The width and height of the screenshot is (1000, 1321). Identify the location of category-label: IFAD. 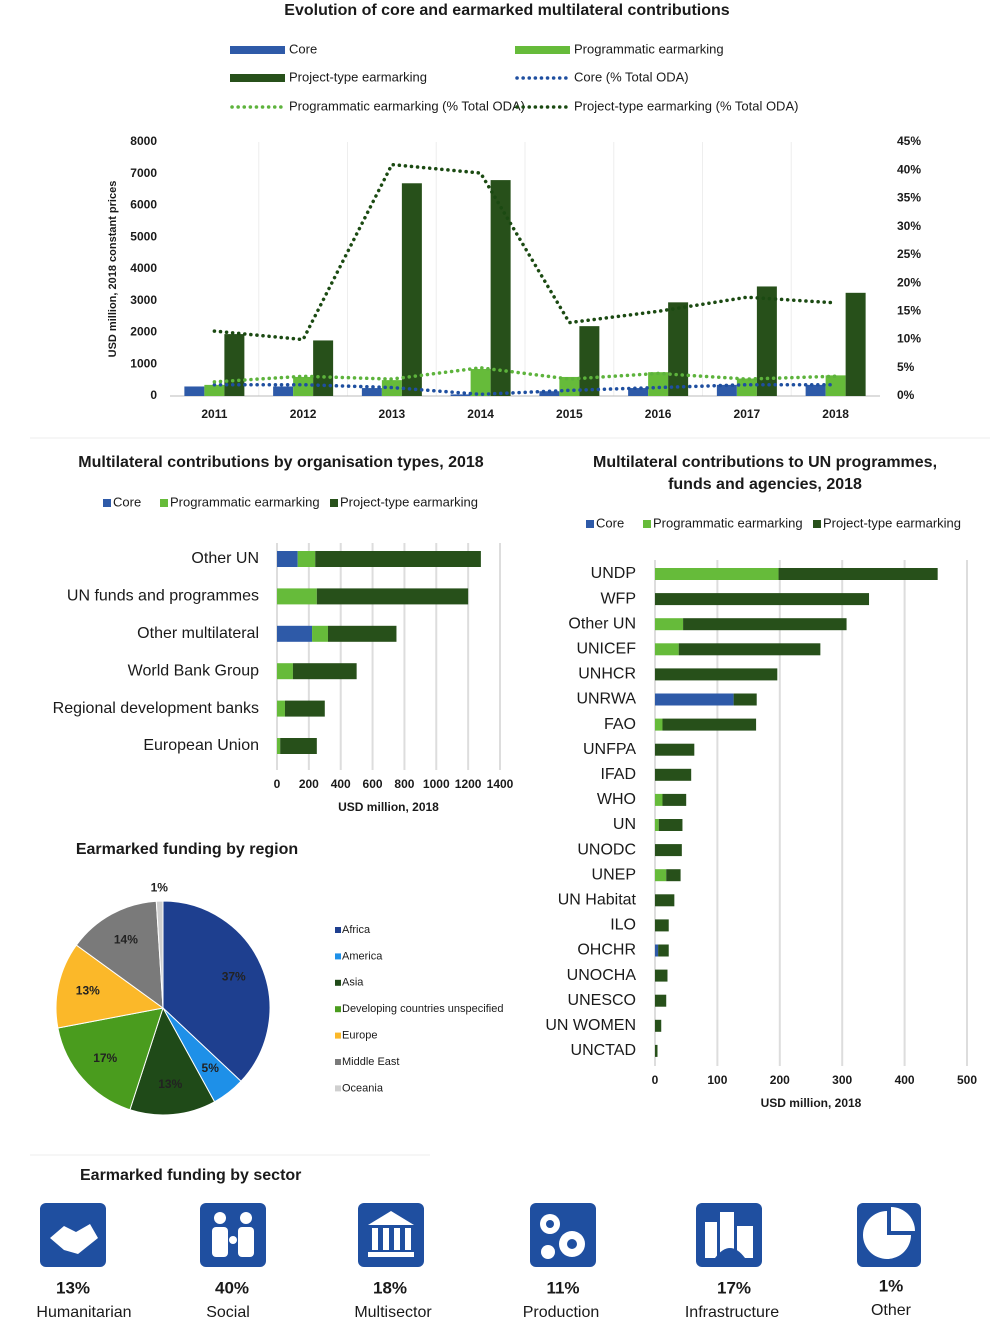
(618, 774).